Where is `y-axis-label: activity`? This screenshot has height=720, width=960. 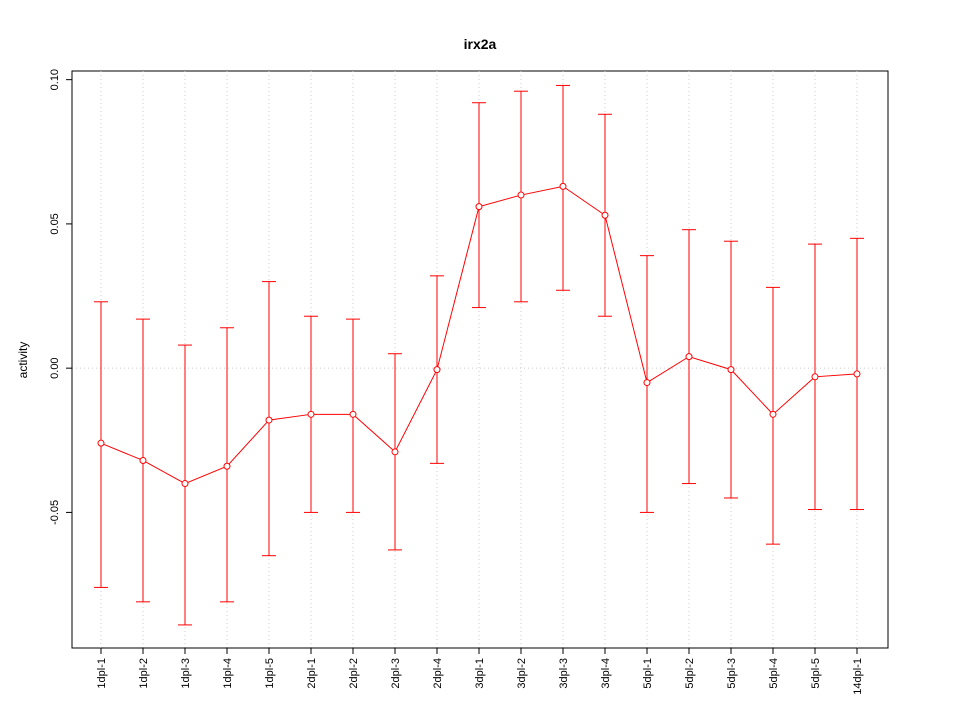
y-axis-label: activity is located at coordinates (23, 360).